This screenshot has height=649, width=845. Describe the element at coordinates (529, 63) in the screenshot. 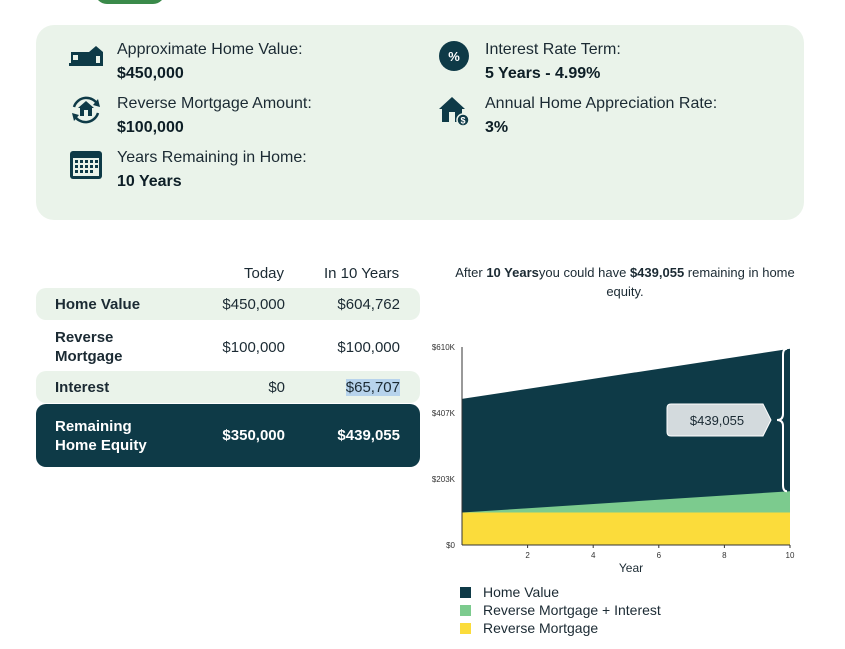

I see `interest-rate-summary: % Interest Rate Term: 5 Years - 4.99%` at that location.